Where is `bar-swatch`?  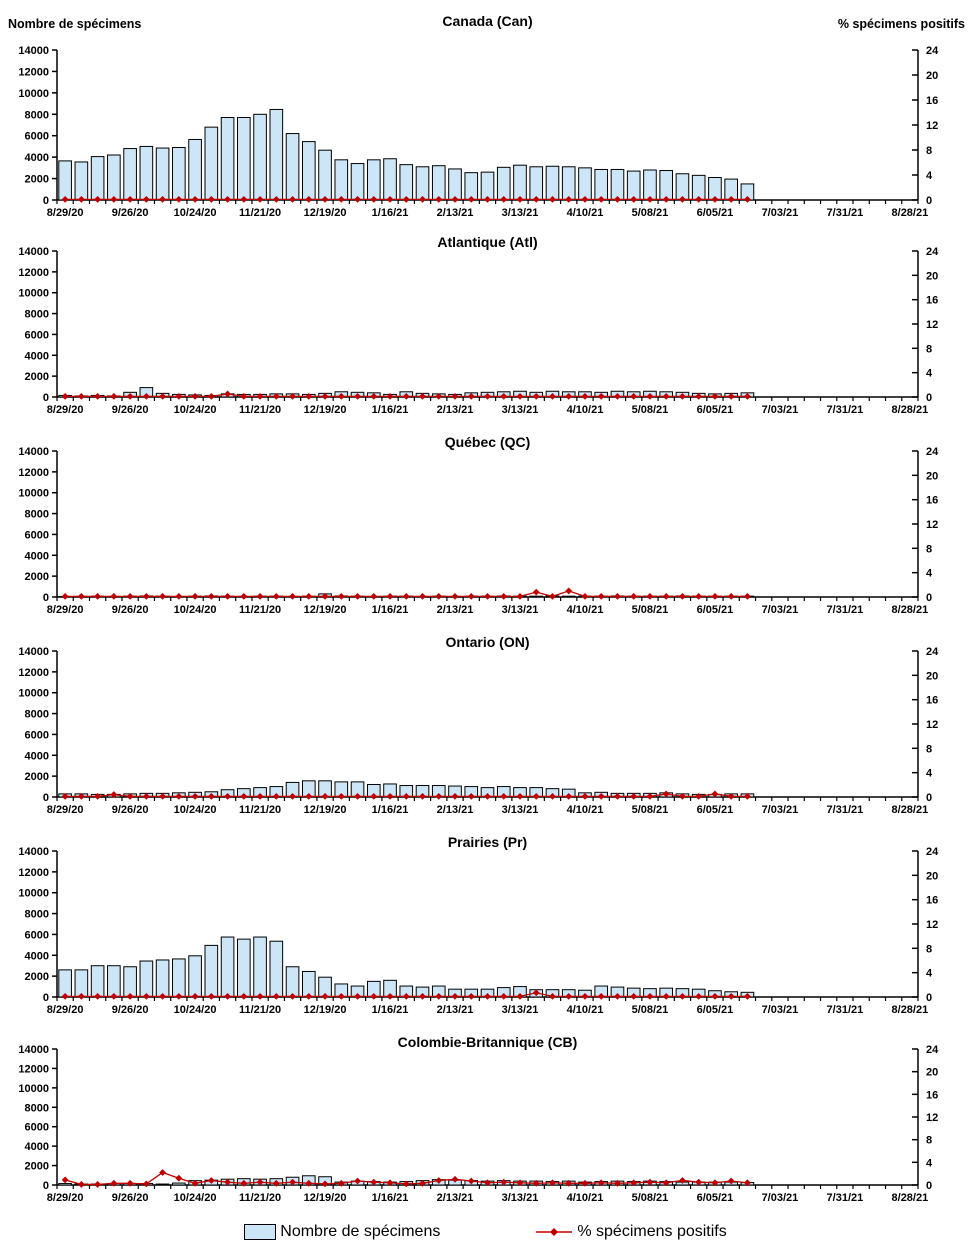 bar-swatch is located at coordinates (260, 1232).